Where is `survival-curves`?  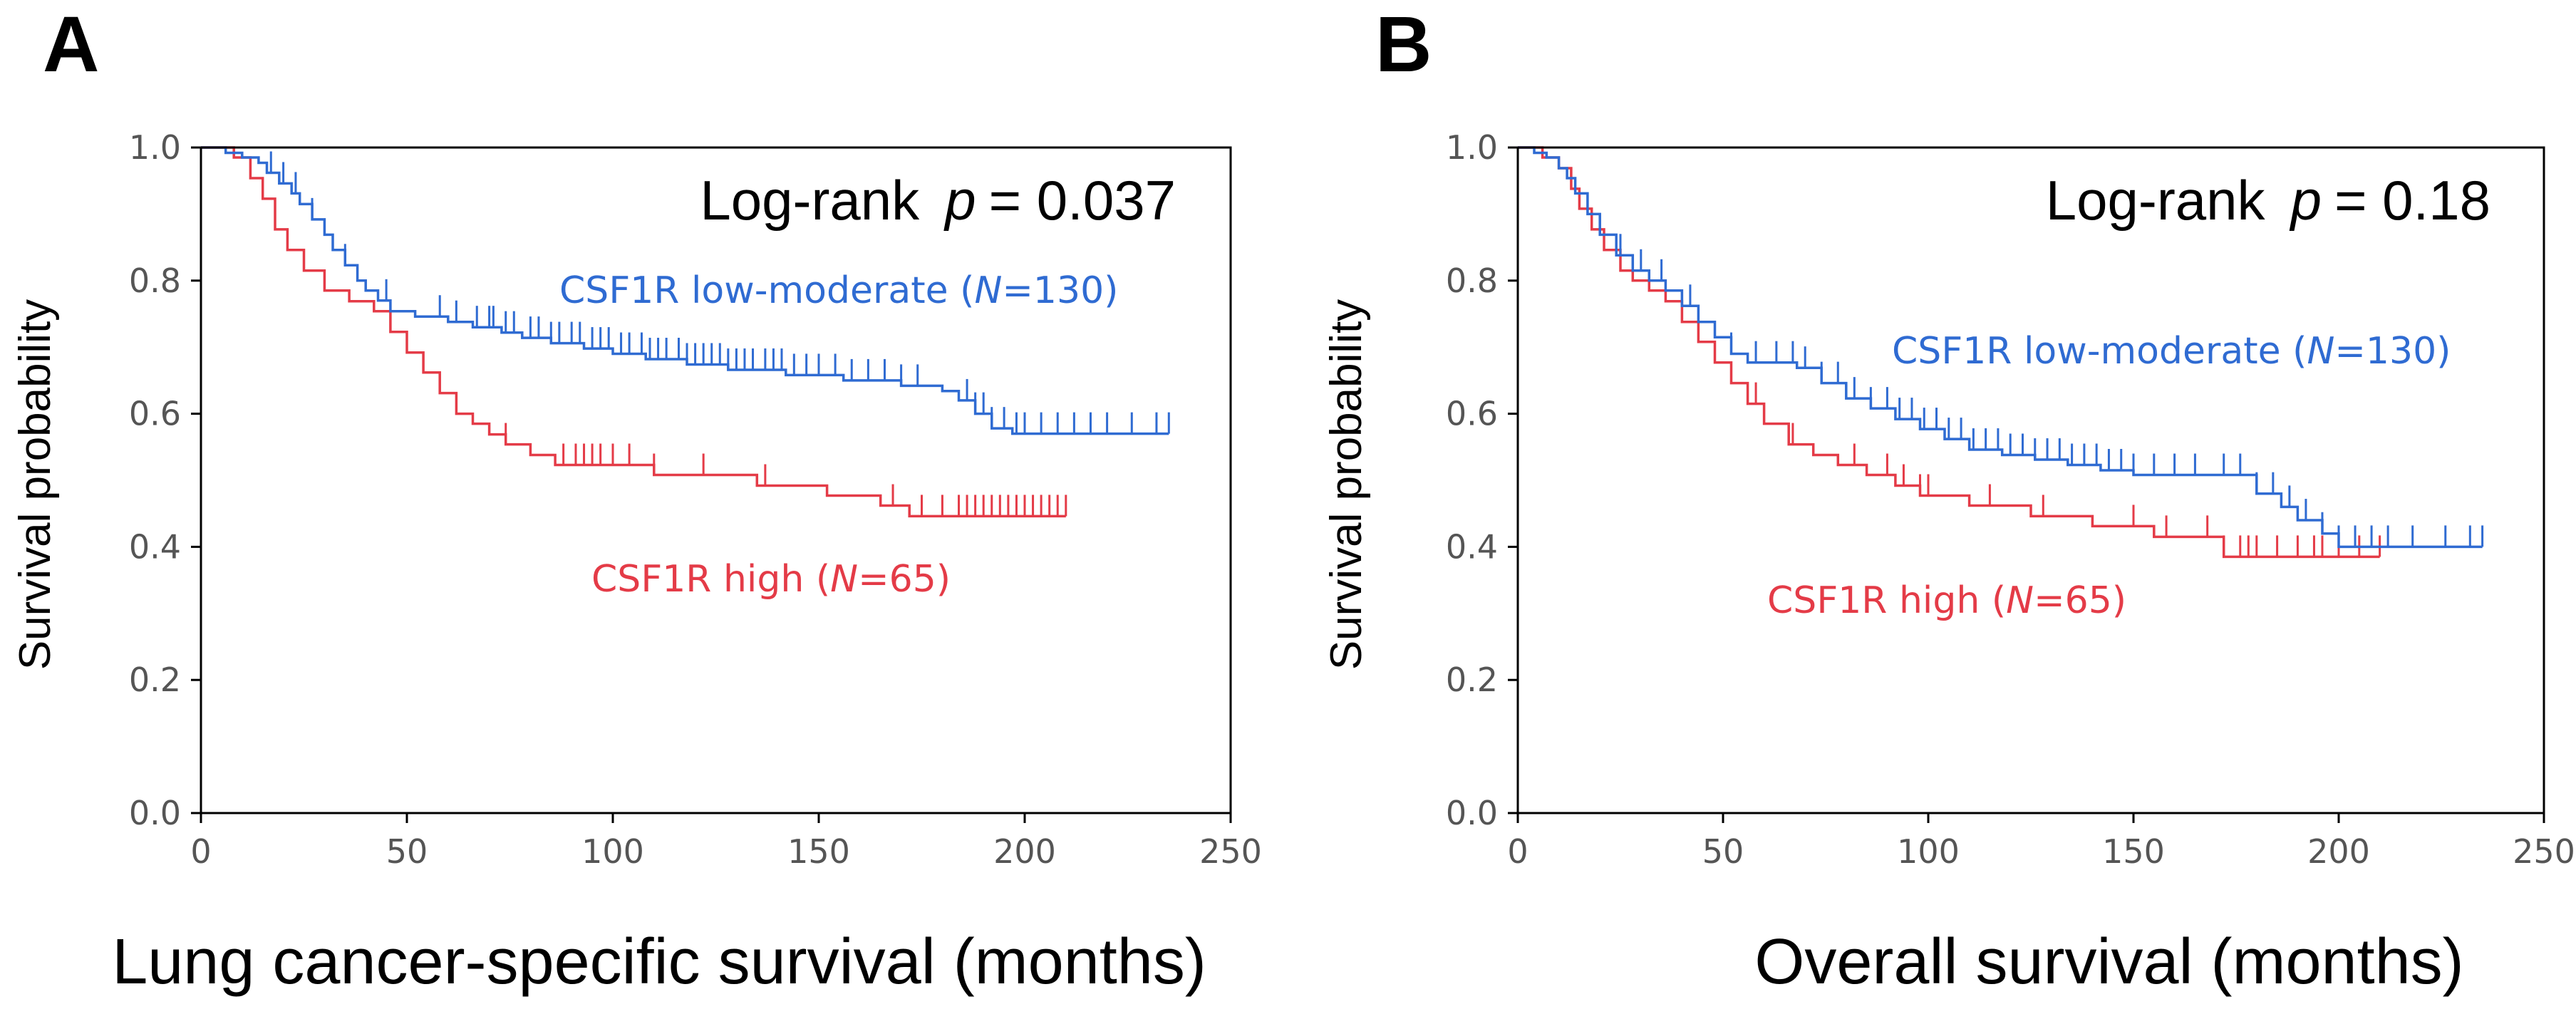
survival-curves is located at coordinates (686, 332).